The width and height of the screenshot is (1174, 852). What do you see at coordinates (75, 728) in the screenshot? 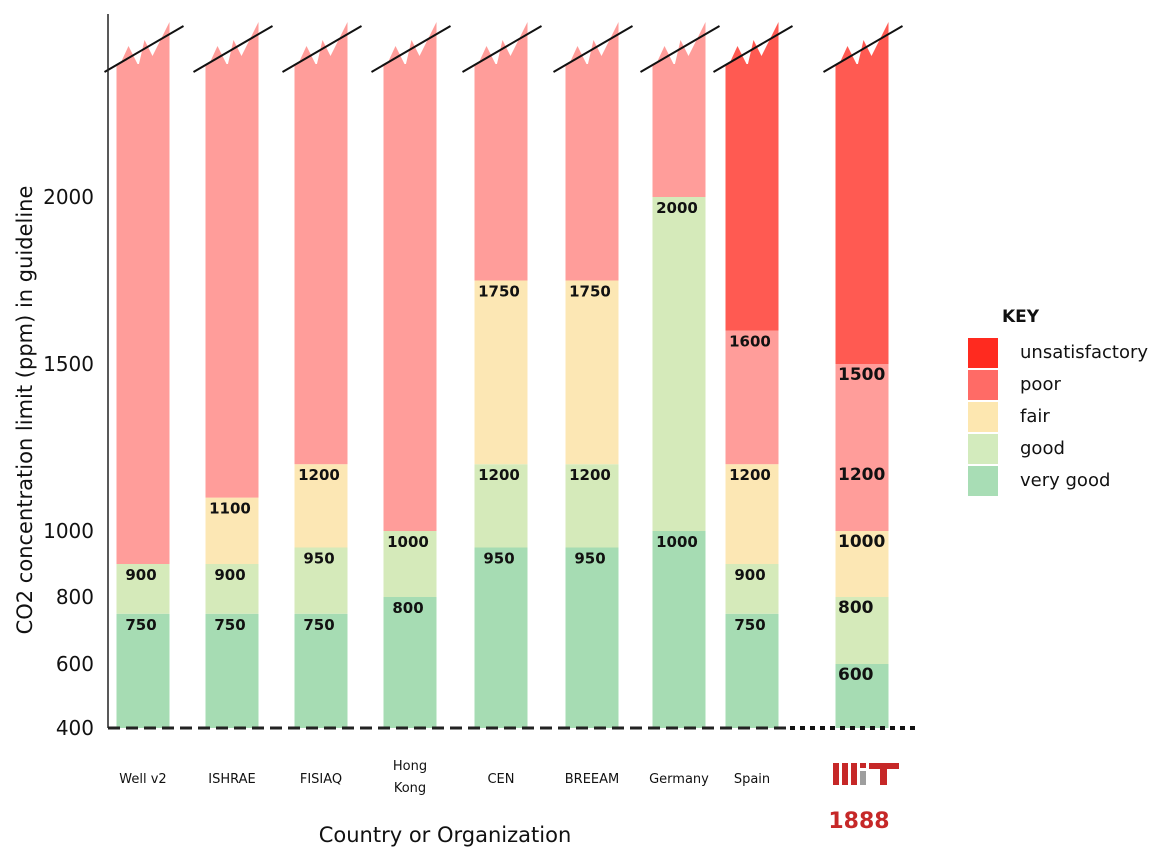
I see `y-tick-400: 400` at bounding box center [75, 728].